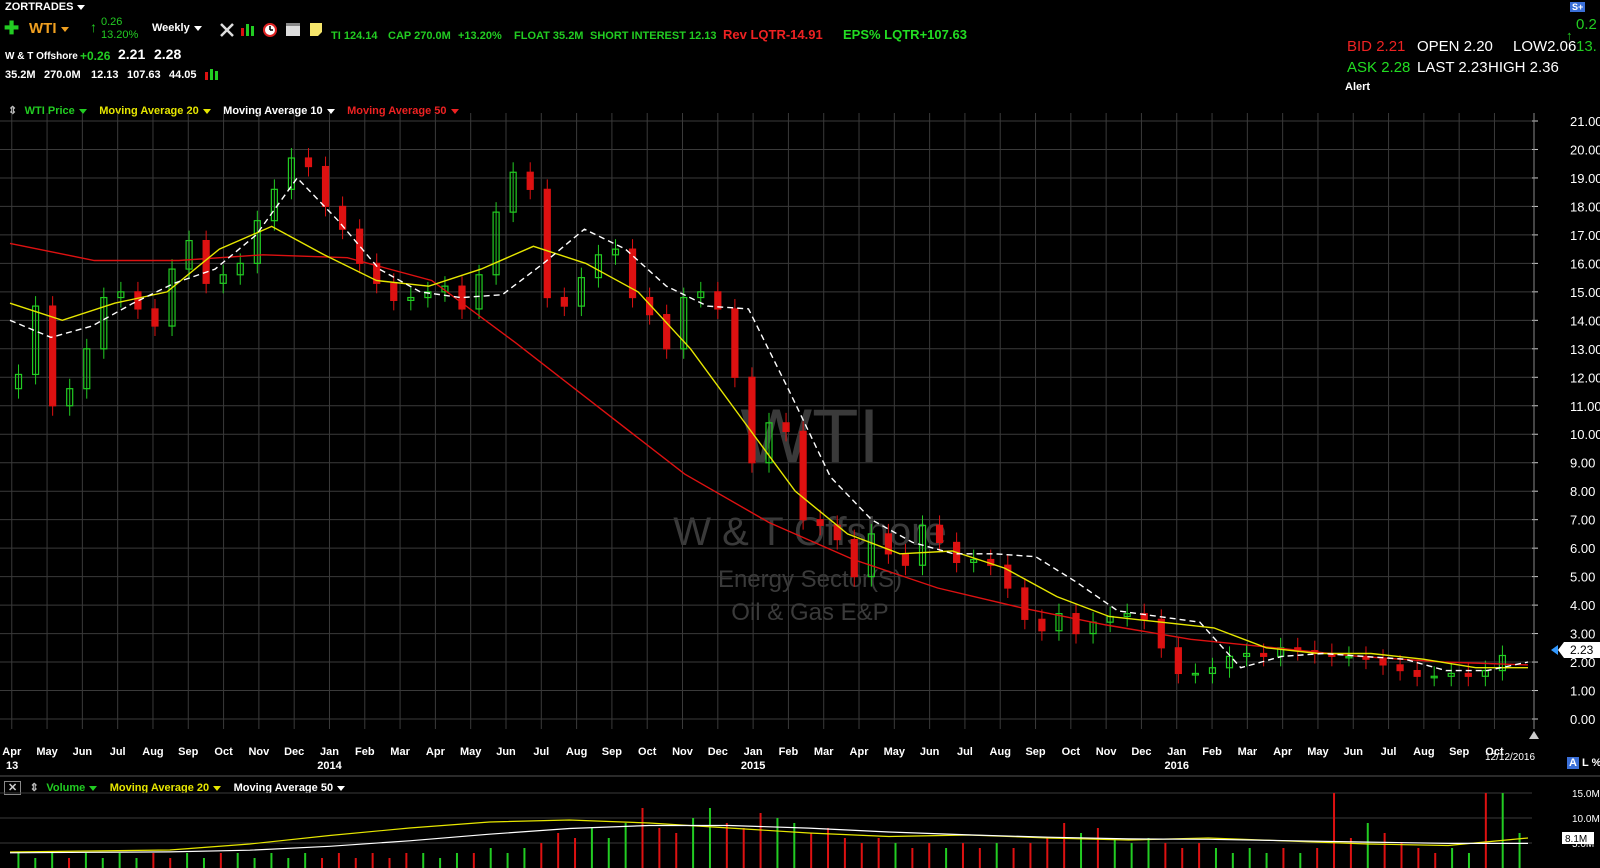  Describe the element at coordinates (227, 30) in the screenshot. I see `tools-icon` at that location.